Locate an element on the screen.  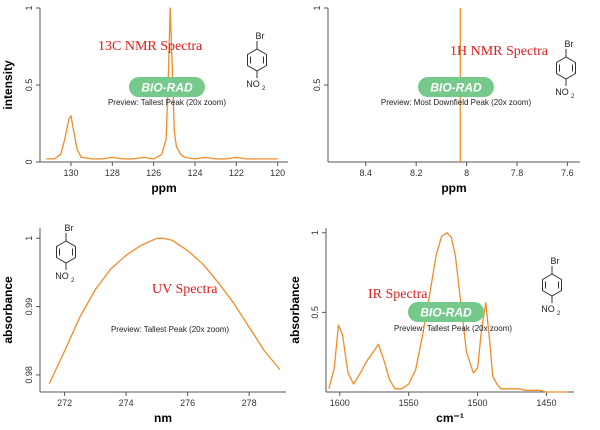
x-tick-label: 1500 is located at coordinates (478, 403).